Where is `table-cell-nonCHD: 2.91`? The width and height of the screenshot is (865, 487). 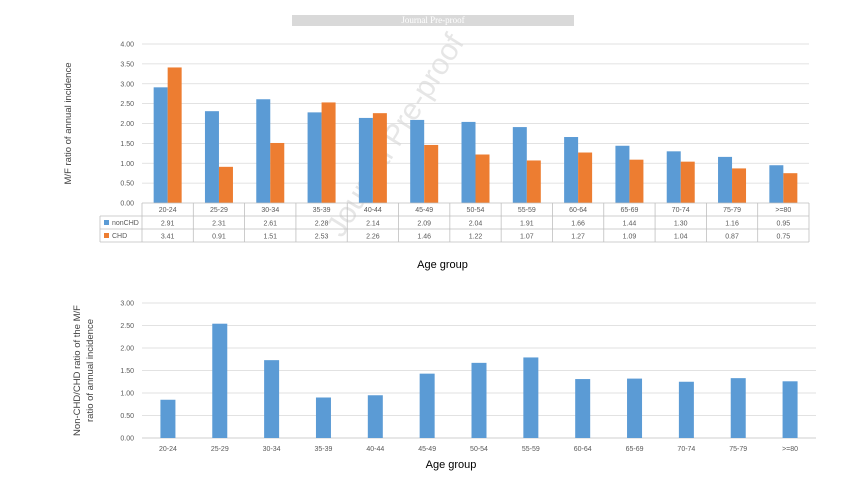 table-cell-nonCHD: 2.91 is located at coordinates (168, 224).